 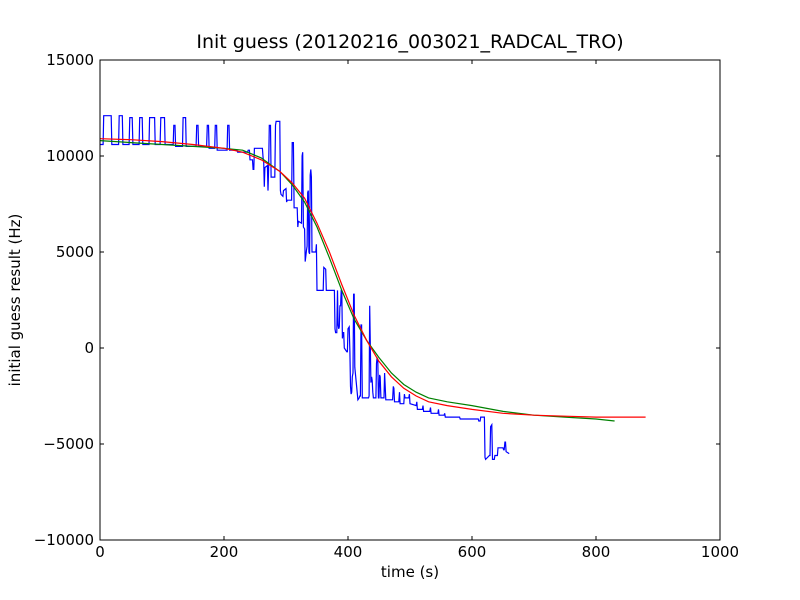 I want to click on x-tick-label: 200, so click(x=224, y=552).